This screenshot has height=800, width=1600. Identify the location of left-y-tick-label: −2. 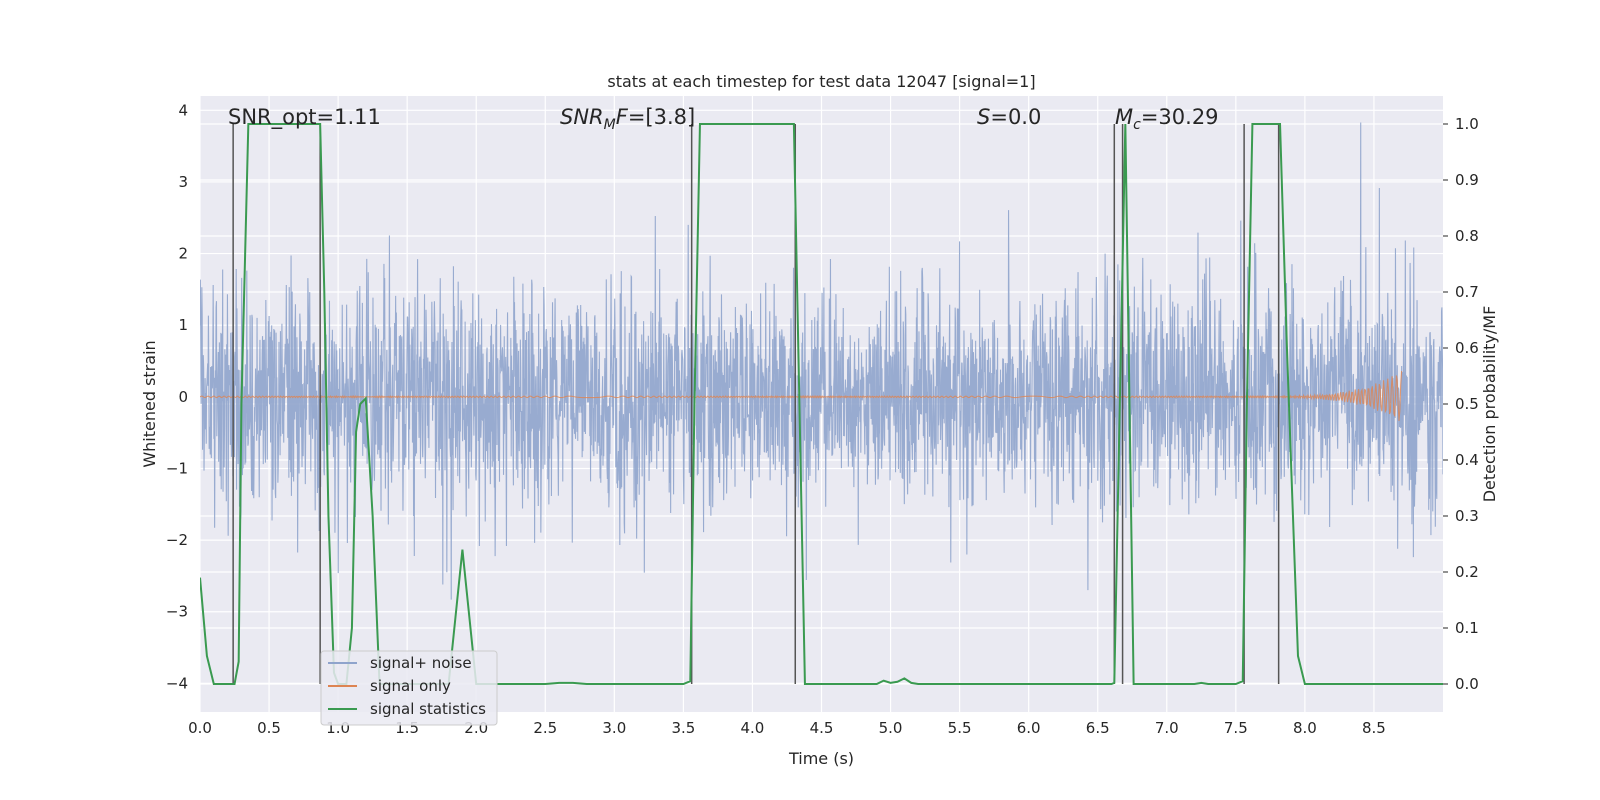
(177, 540).